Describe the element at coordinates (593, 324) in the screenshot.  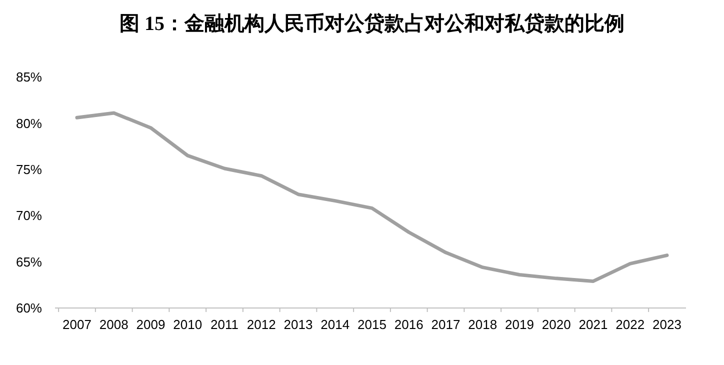
I see `x-tick-label: 2021` at that location.